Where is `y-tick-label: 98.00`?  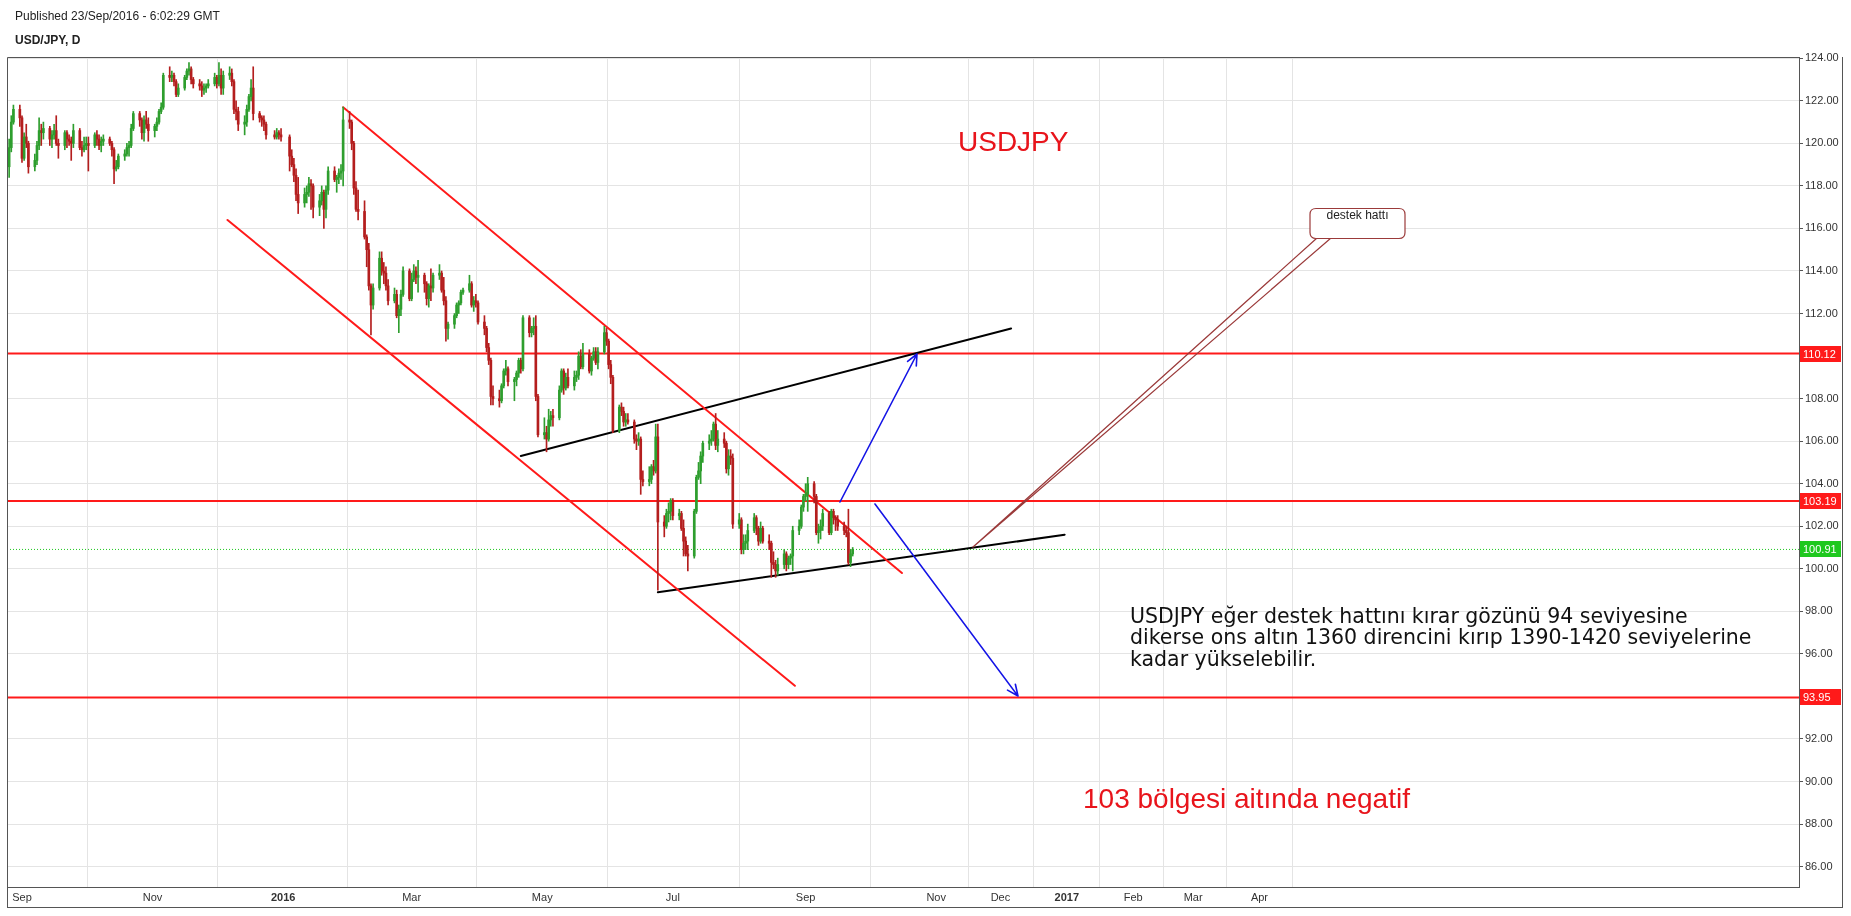 y-tick-label: 98.00 is located at coordinates (1819, 610).